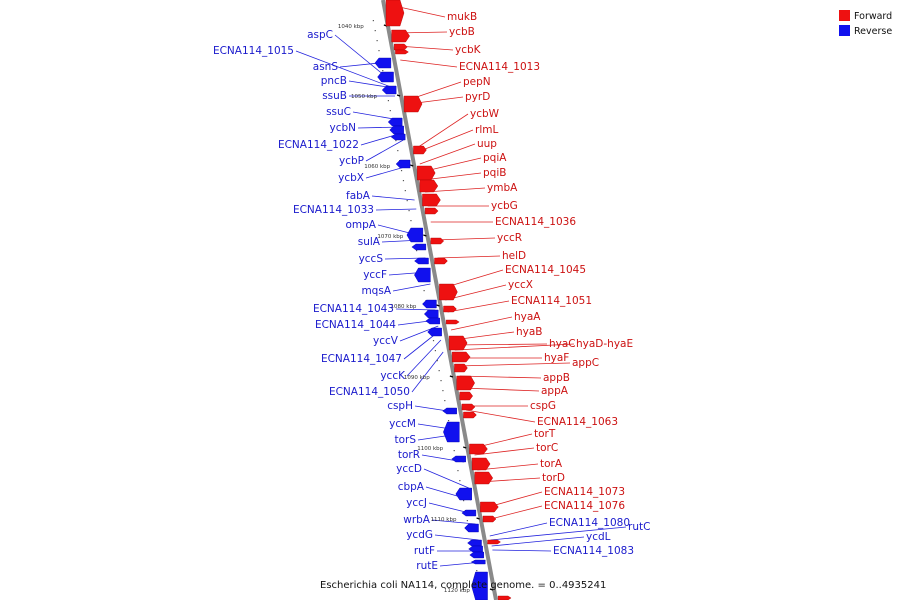  What do you see at coordinates (361, 359) in the screenshot?
I see `gene-label-ecna114-1047: ECNA114_1047` at bounding box center [361, 359].